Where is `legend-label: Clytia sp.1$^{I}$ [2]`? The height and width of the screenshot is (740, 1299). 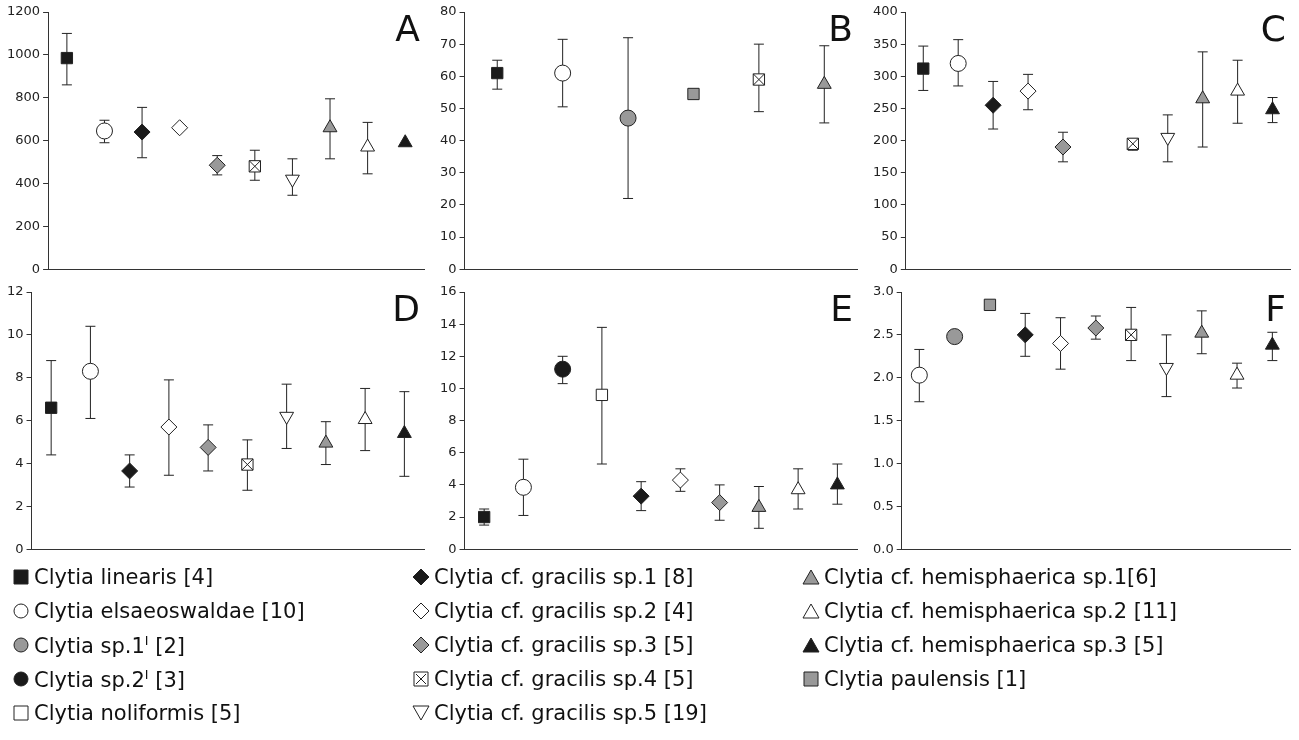
legend-label: Clytia sp.1$^{I}$ [2] is located at coordinates (109, 645).